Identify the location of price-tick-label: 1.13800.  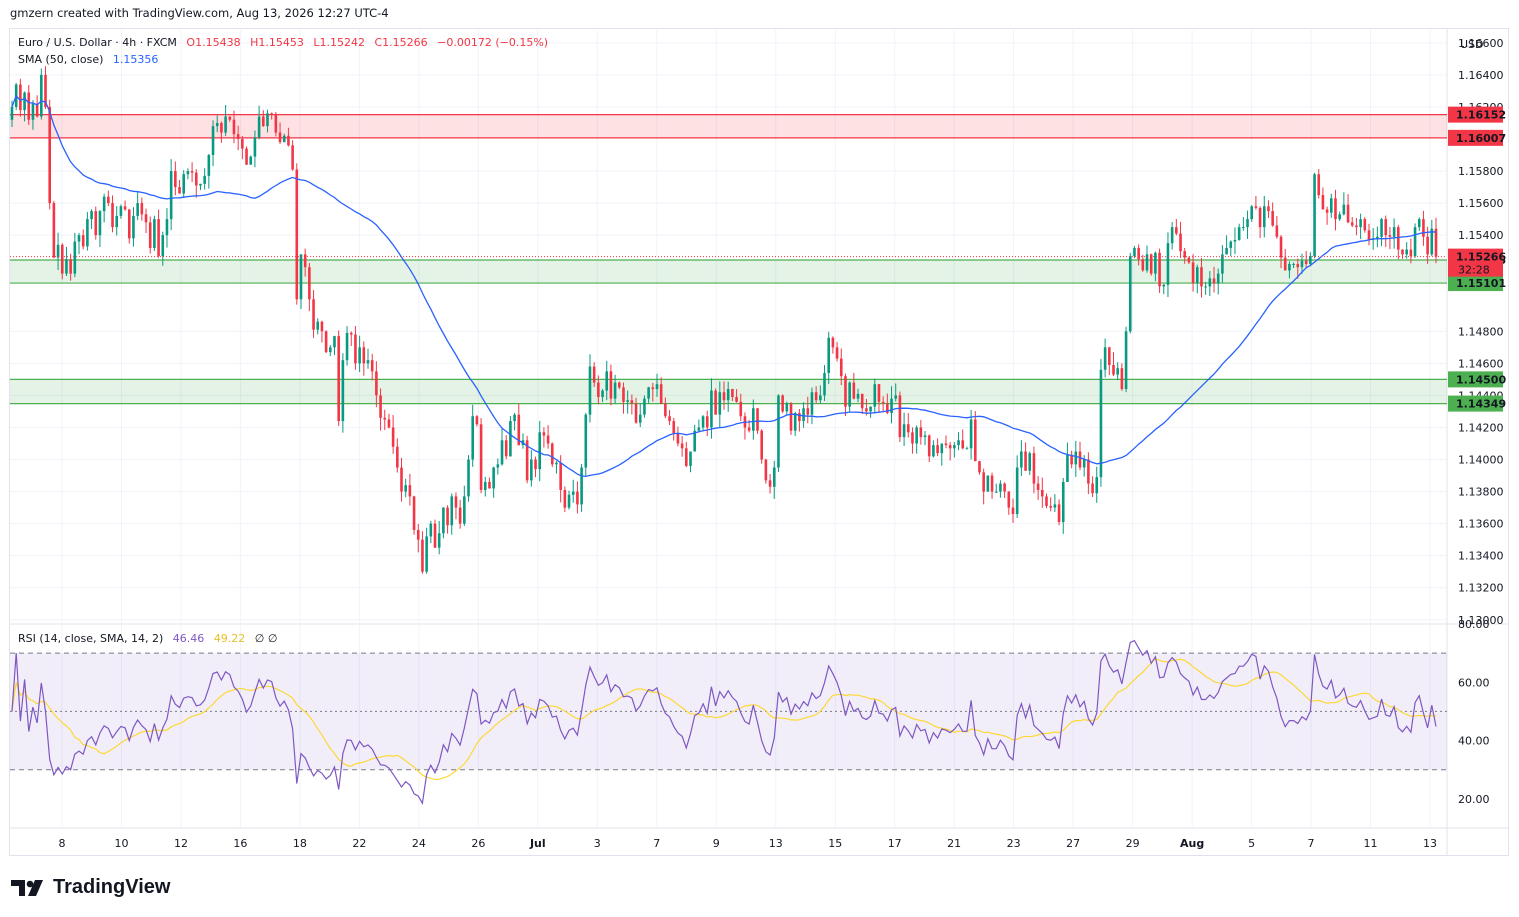
(1481, 492).